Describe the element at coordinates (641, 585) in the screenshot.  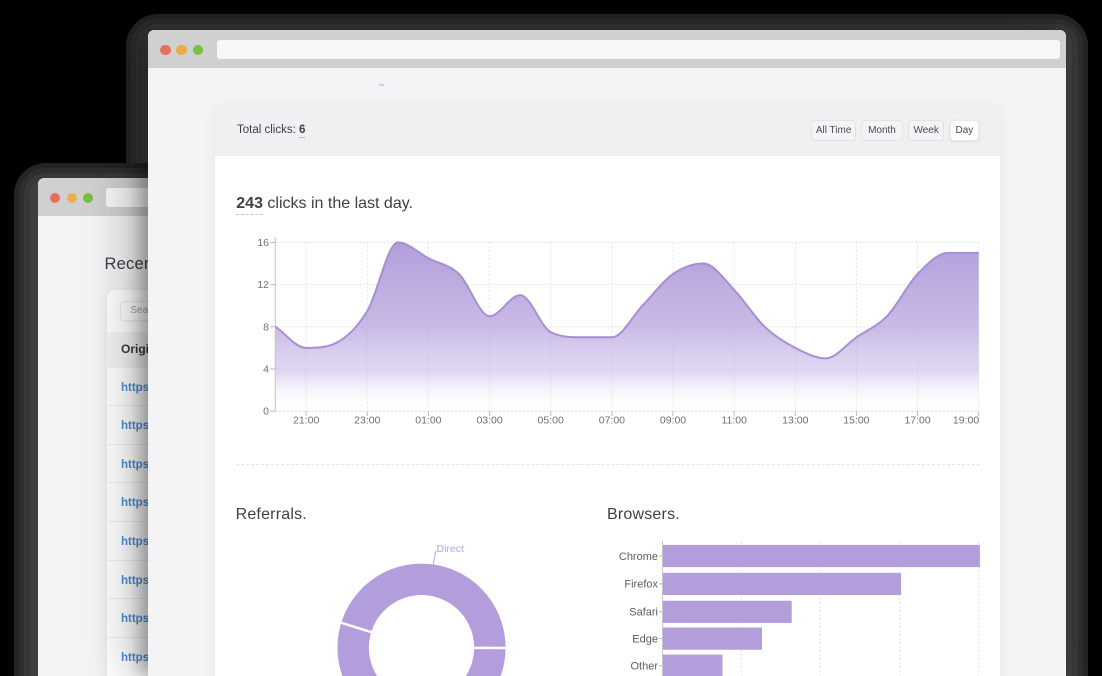
I see `svg-text: Firefox` at that location.